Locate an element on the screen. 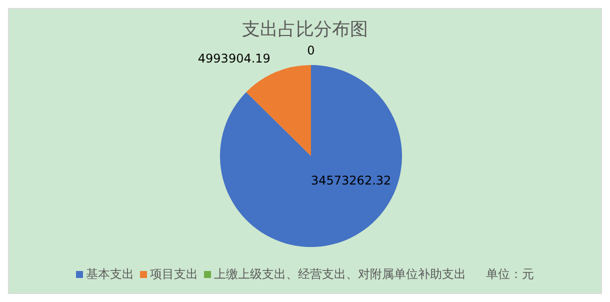 Image resolution: width=610 pixels, height=302 pixels. legend-label: 上缴上级支出、经营支出、对附属单位补助支出 is located at coordinates (339, 274).